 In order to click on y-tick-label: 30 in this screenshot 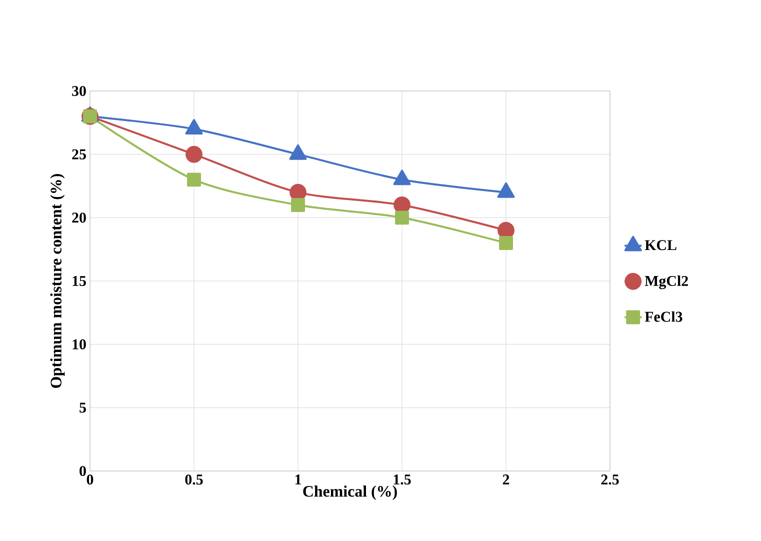, I will do `click(79, 91)`.